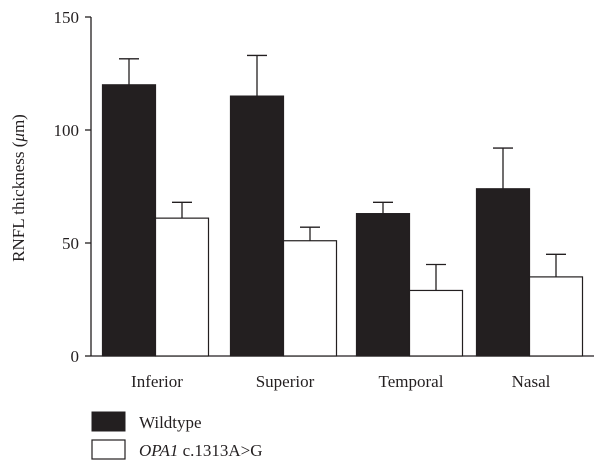 The width and height of the screenshot is (595, 468). Describe the element at coordinates (201, 450) in the screenshot. I see `legend-label-opa1: OPA1 c.1313A>G` at that location.